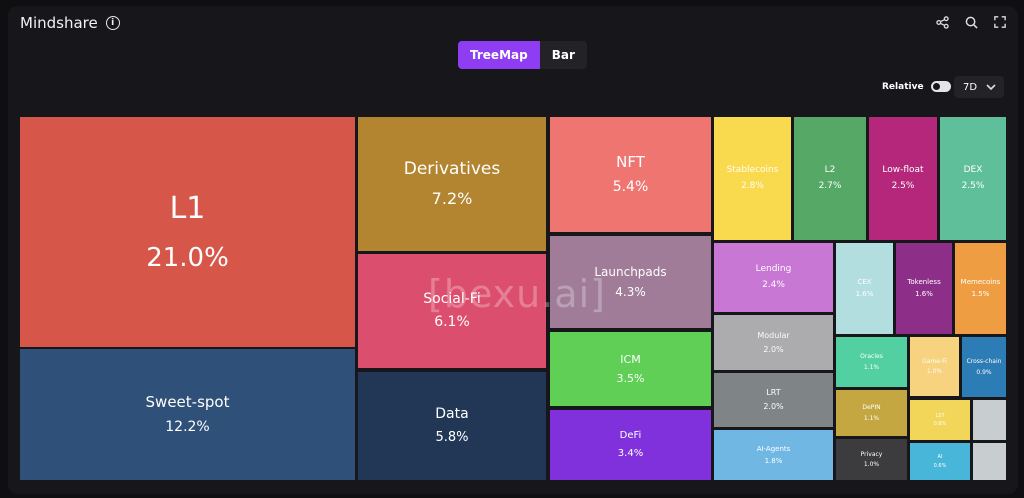  Describe the element at coordinates (1000, 22) in the screenshot. I see `fullscreen-icon` at that location.